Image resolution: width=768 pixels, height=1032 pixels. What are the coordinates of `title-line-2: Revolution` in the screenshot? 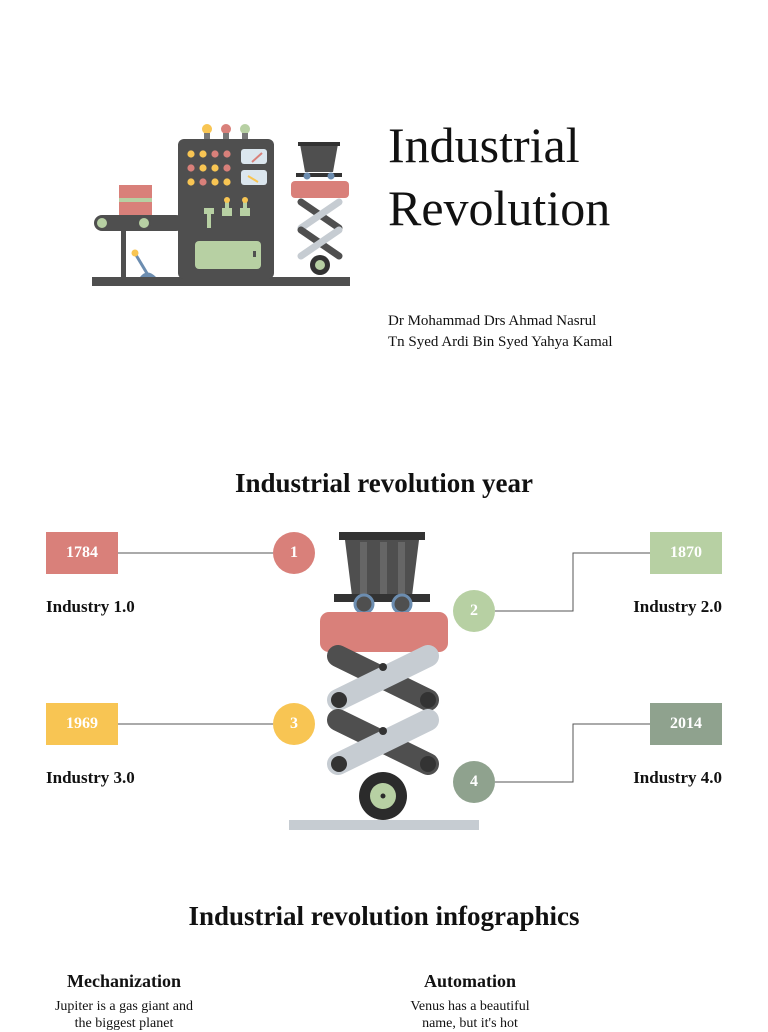 It's located at (499, 208).